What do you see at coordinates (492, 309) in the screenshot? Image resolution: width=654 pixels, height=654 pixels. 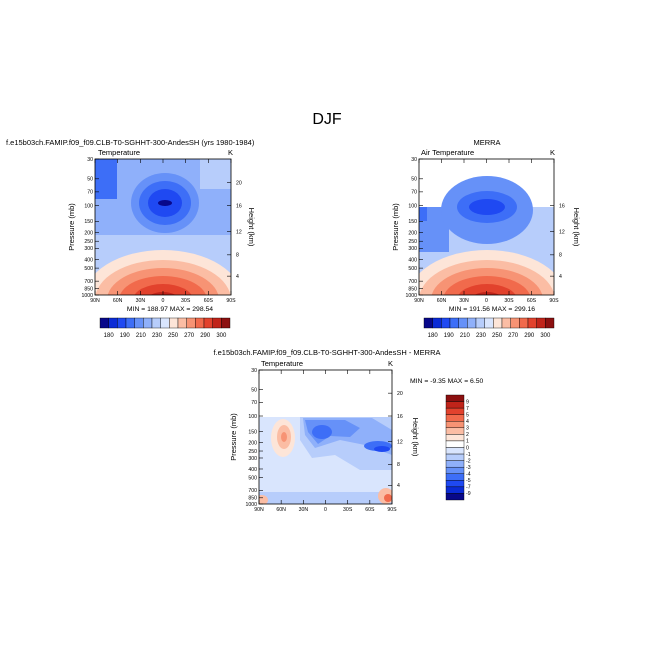 I see `merra-stats: MIN = 191.56 MAX = 299.16` at bounding box center [492, 309].